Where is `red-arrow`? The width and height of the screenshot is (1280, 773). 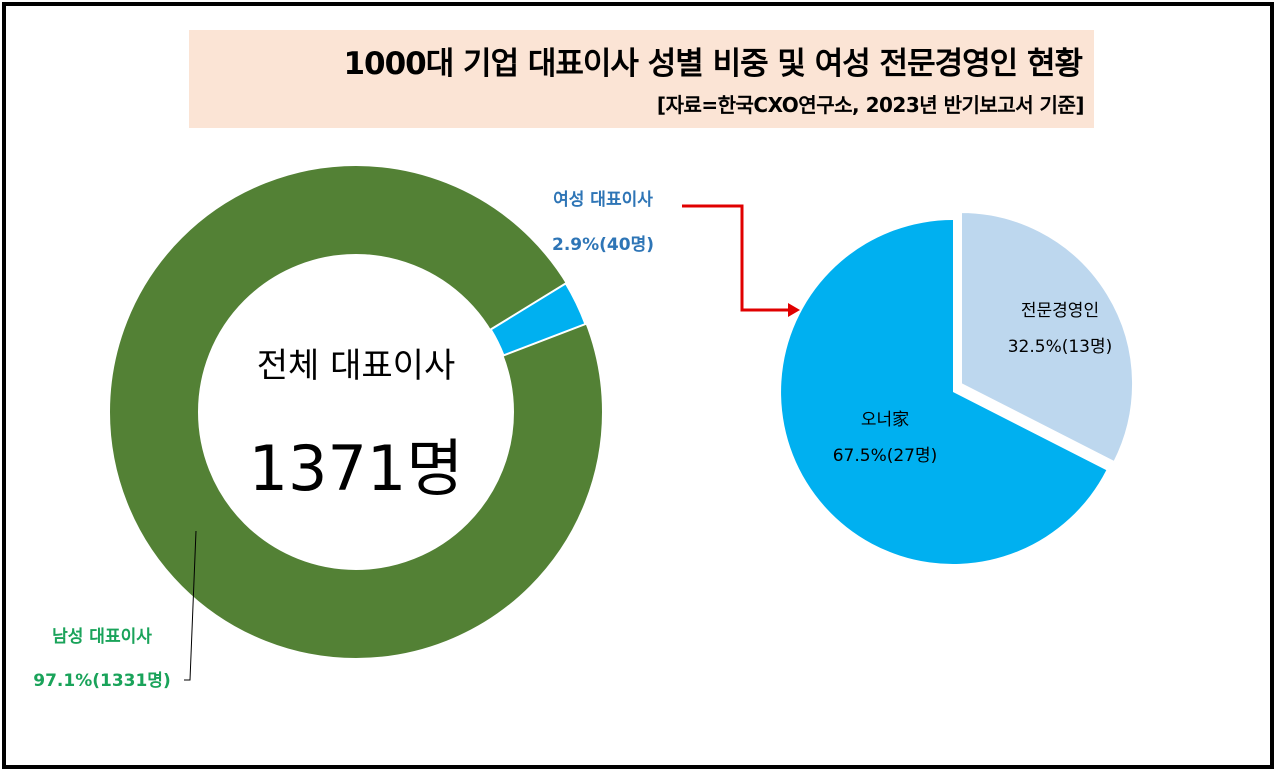 red-arrow is located at coordinates (741, 260).